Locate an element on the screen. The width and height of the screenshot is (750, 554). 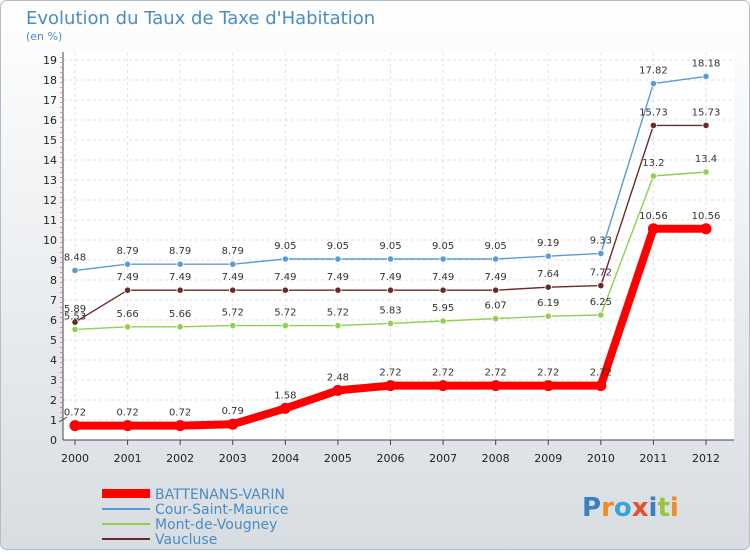
x-tick-label: 2007 is located at coordinates (443, 458).